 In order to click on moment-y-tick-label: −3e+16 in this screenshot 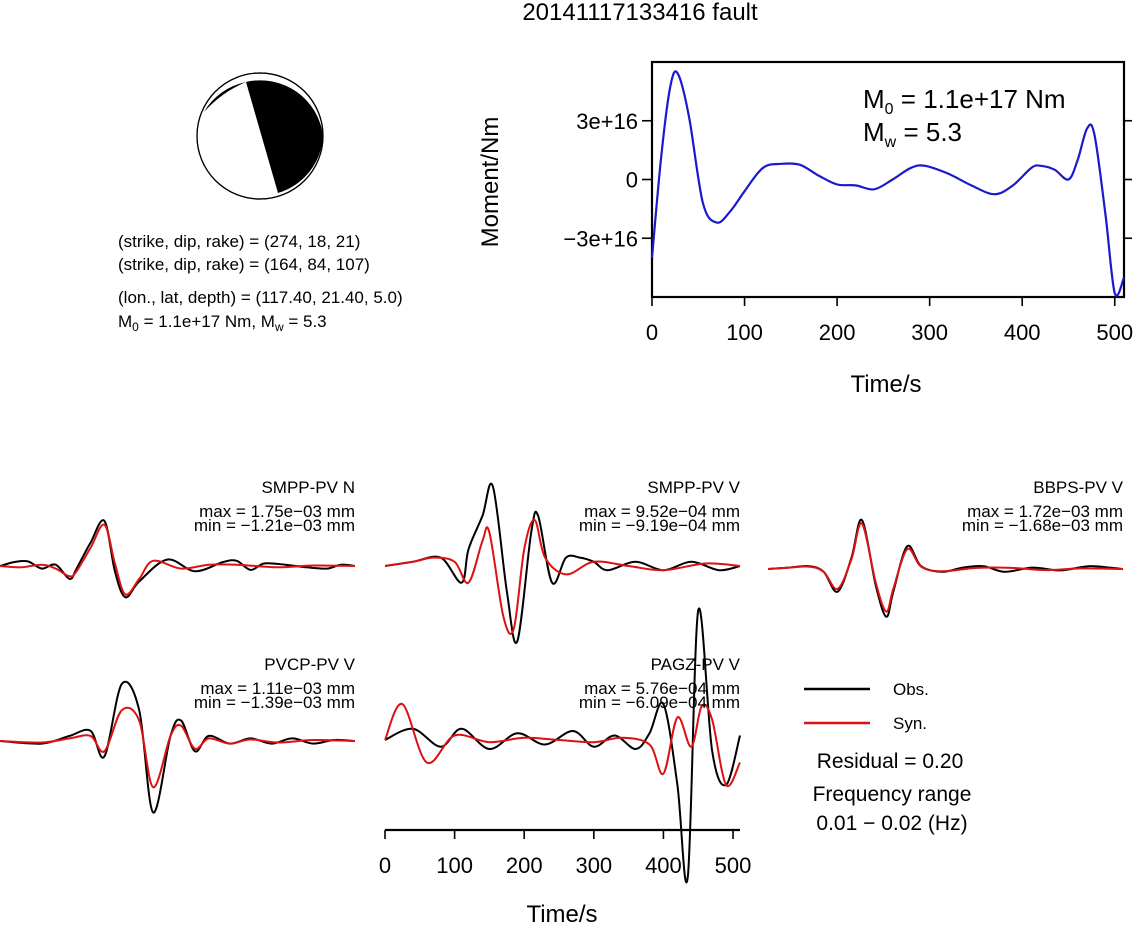, I will do `click(600, 238)`.